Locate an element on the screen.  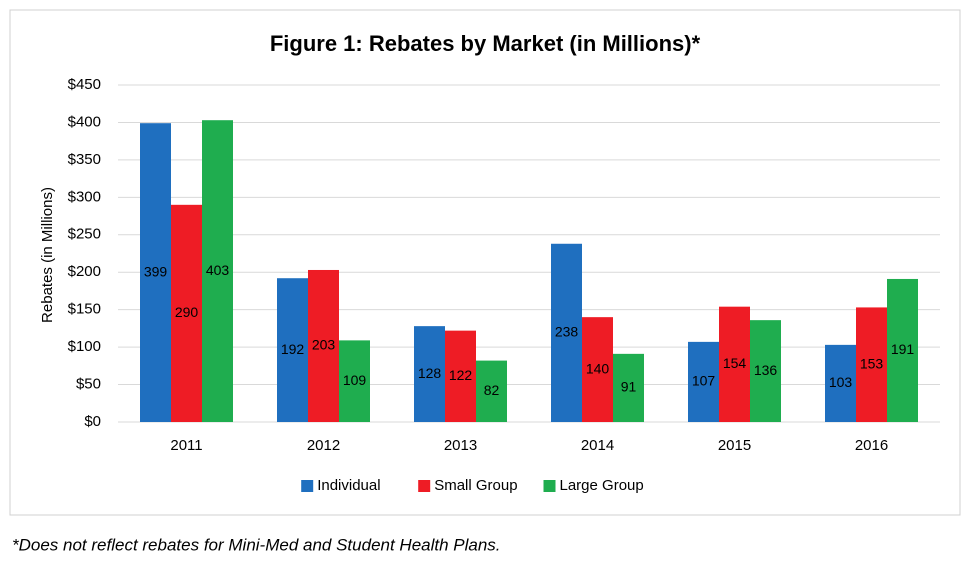
data-label: 107 is located at coordinates (704, 381).